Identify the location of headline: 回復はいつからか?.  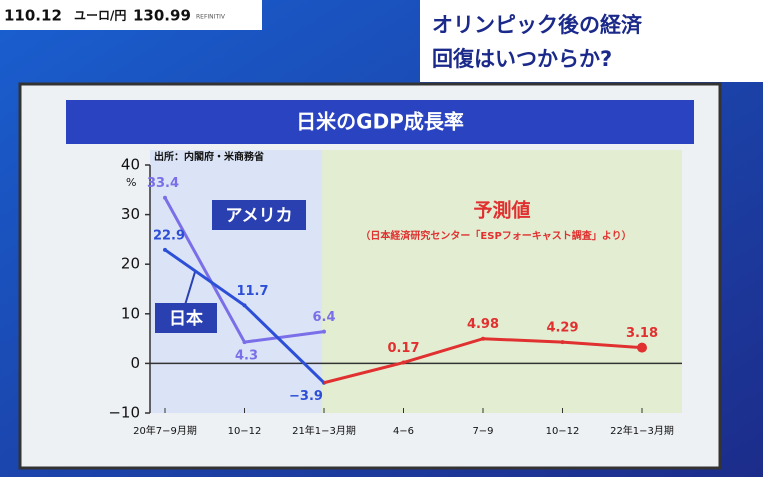
(522, 59).